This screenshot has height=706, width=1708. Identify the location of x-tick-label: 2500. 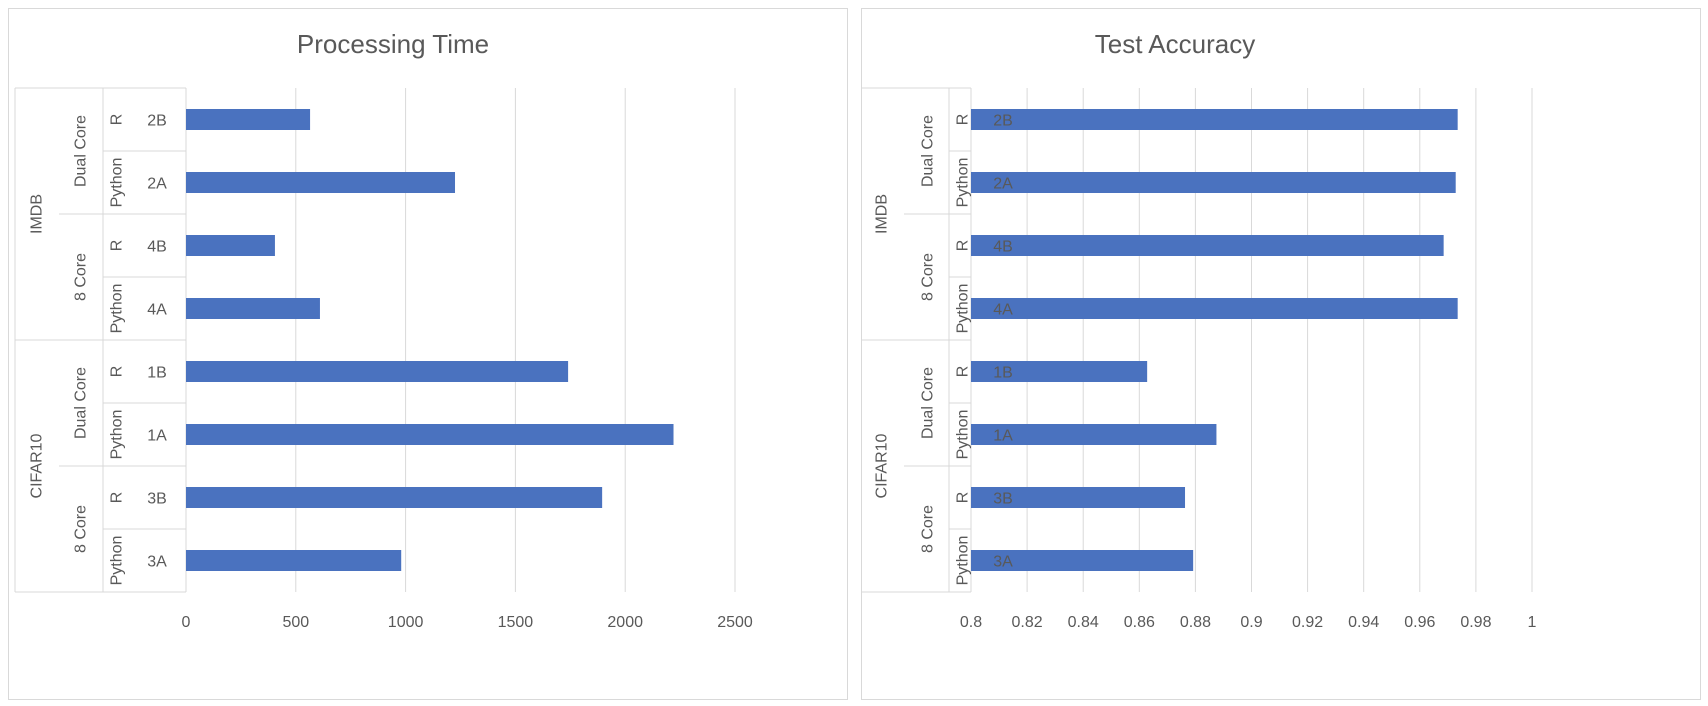
(735, 622).